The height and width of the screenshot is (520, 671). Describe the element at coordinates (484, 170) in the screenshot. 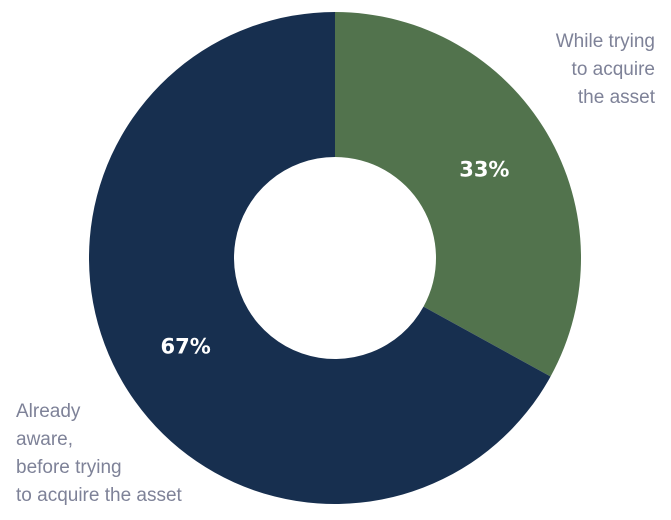

I see `slice-value-label-1: 33%` at that location.